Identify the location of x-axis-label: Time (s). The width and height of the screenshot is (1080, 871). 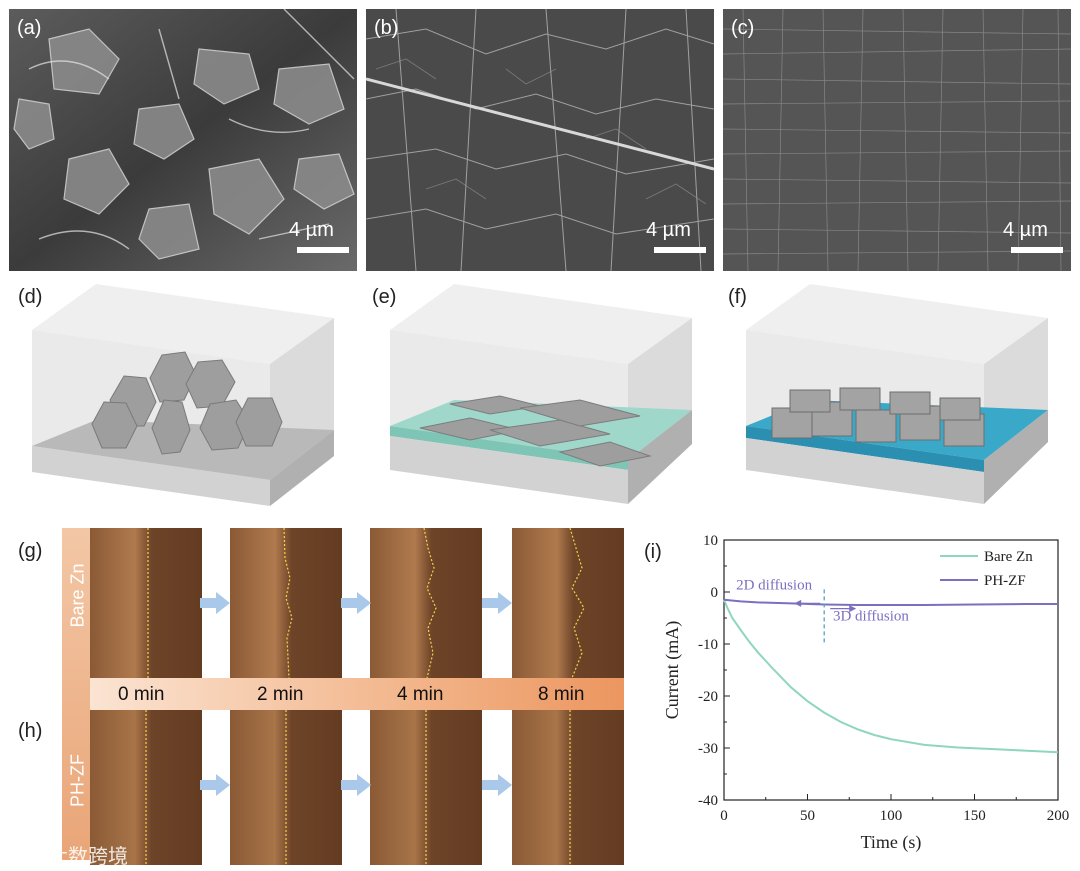
(891, 842).